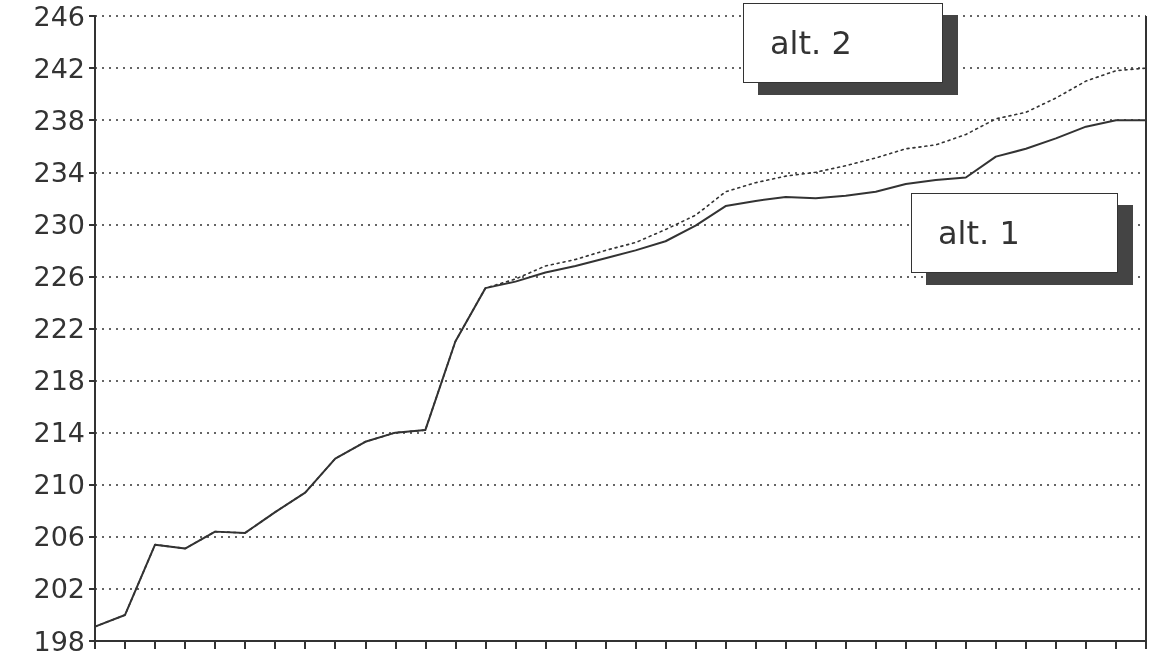  Describe the element at coordinates (59, 589) in the screenshot. I see `y-tick-label: 202` at that location.